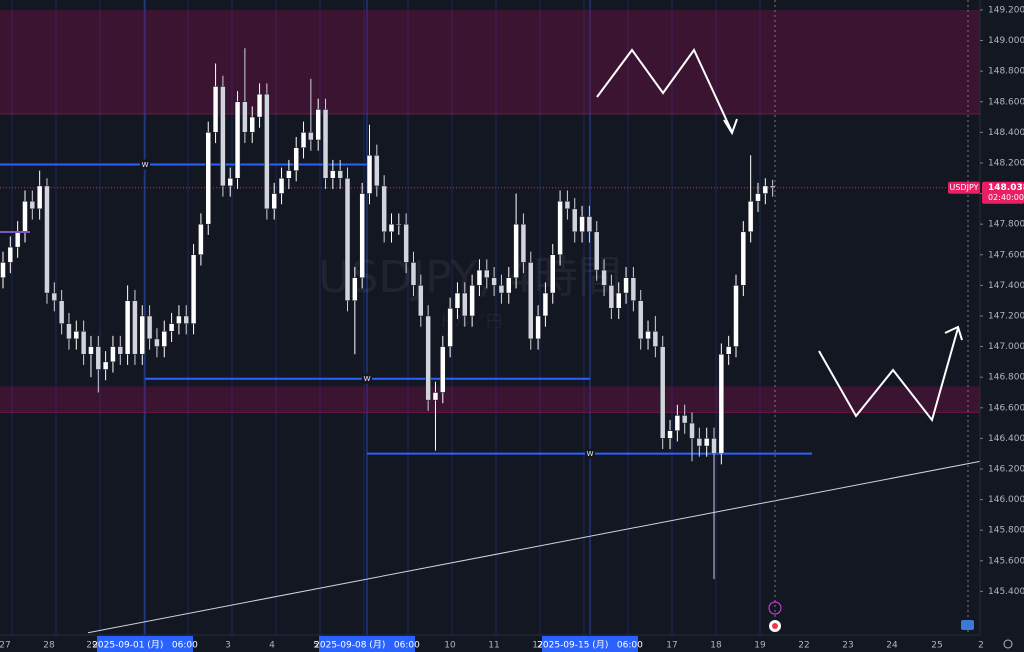 This screenshot has width=1024, height=652. I want to click on y-tick-label: 148.800, so click(1006, 72).